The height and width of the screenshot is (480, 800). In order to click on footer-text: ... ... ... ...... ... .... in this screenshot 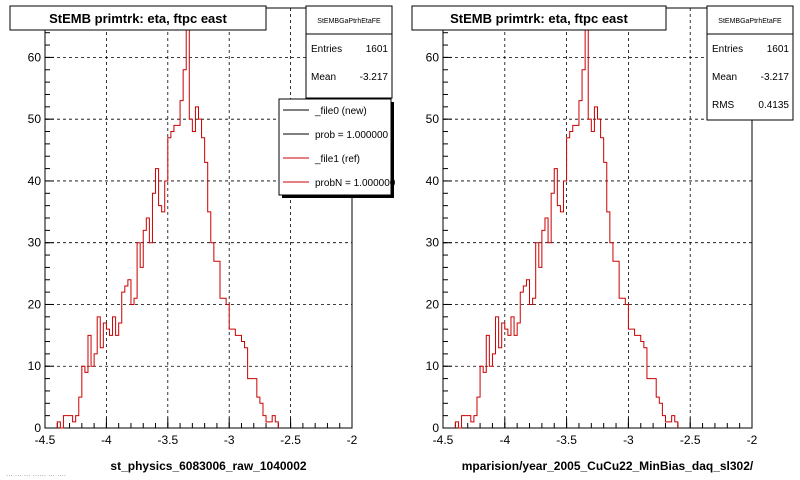, I will do `click(36, 473)`.